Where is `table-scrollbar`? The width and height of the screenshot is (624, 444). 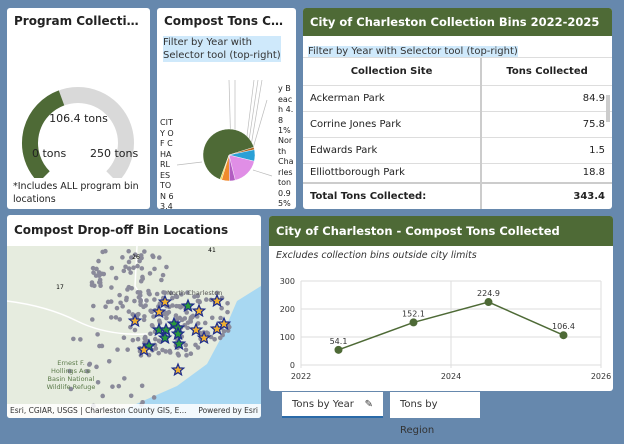 table-scrollbar is located at coordinates (608, 108).